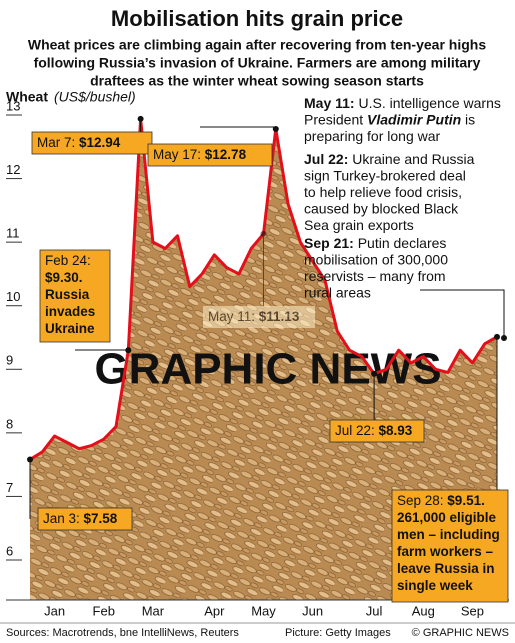 The image size is (515, 643). I want to click on annotation-text: Jan 3:, so click(63, 518).